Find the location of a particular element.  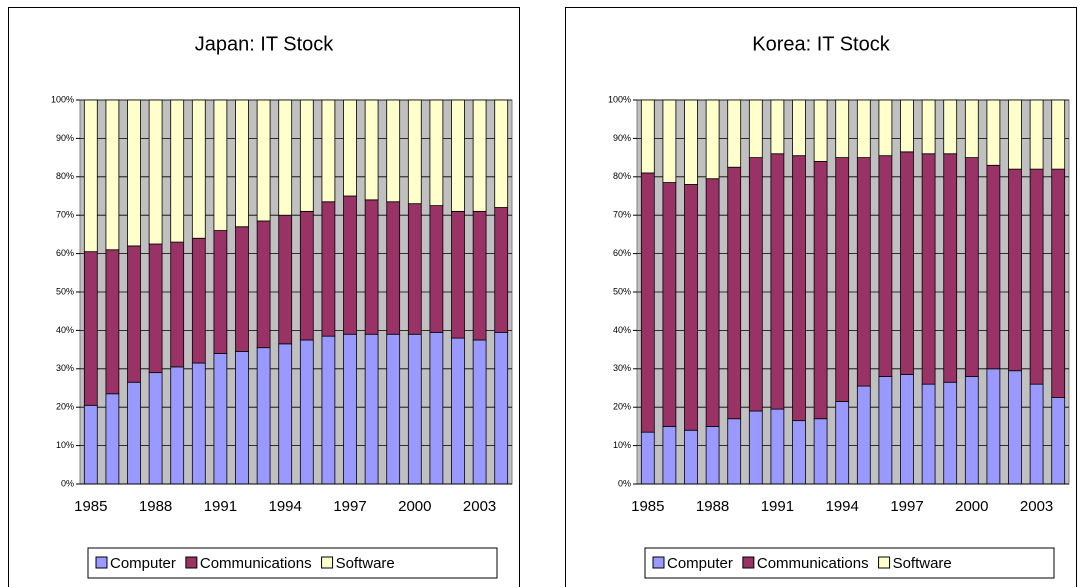

x-tick-label: 1985 is located at coordinates (647, 506).